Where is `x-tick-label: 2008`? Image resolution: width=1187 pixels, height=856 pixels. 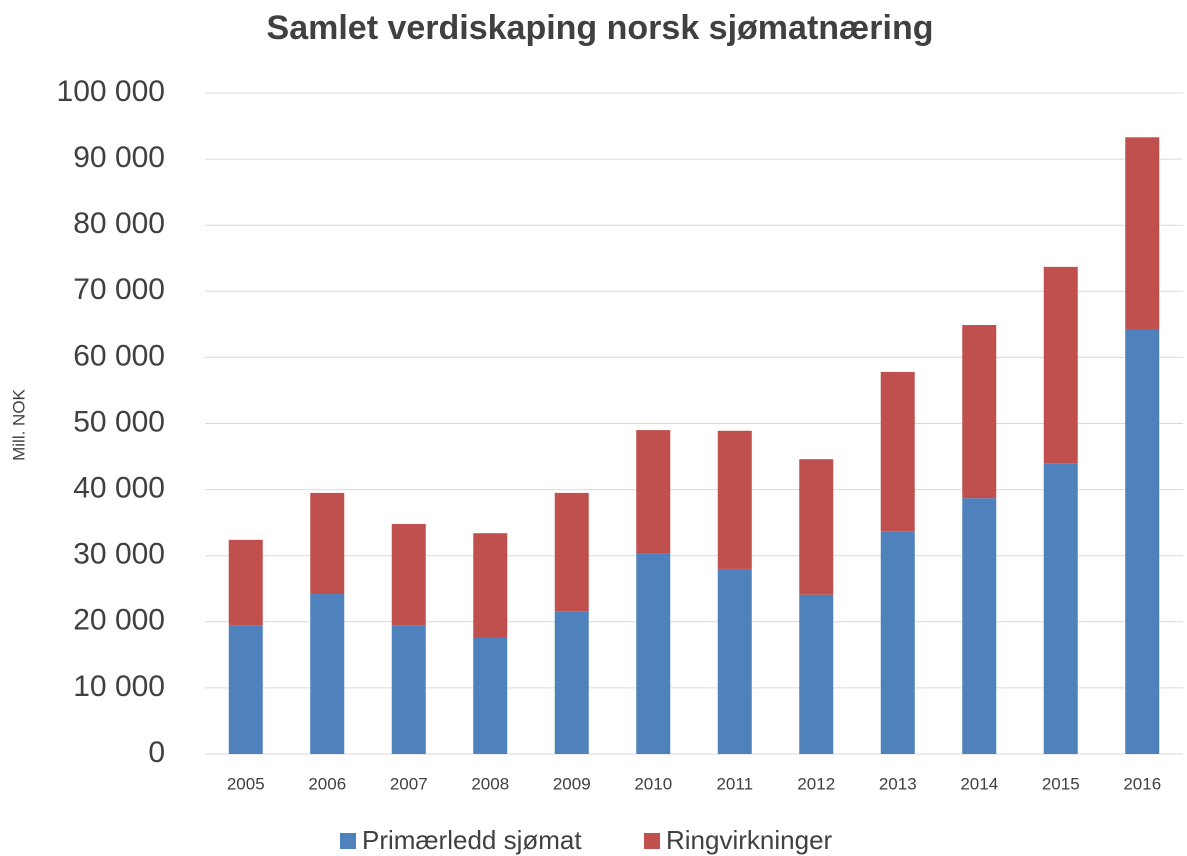 x-tick-label: 2008 is located at coordinates (490, 783).